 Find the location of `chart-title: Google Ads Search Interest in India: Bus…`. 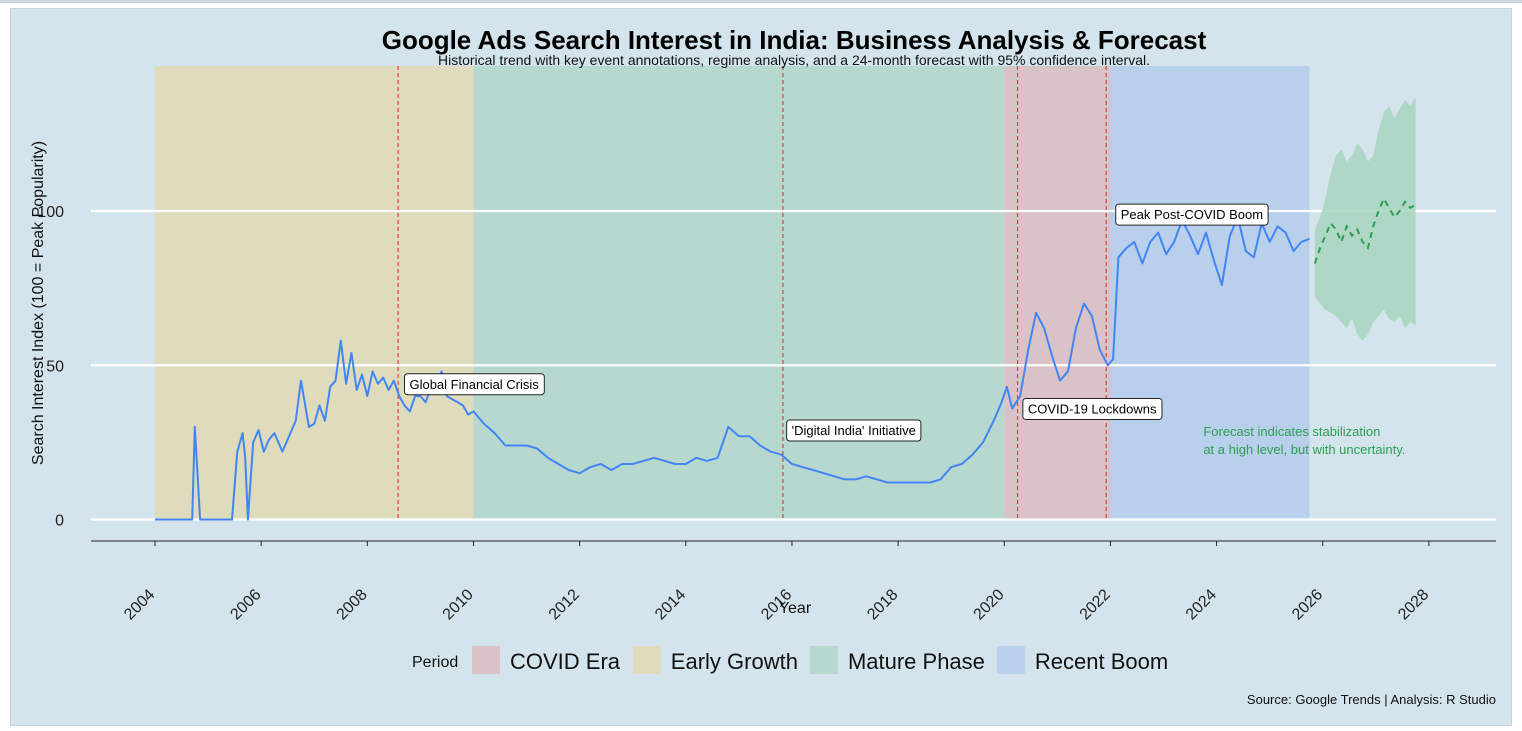

chart-title: Google Ads Search Interest in India: Bus… is located at coordinates (794, 40).